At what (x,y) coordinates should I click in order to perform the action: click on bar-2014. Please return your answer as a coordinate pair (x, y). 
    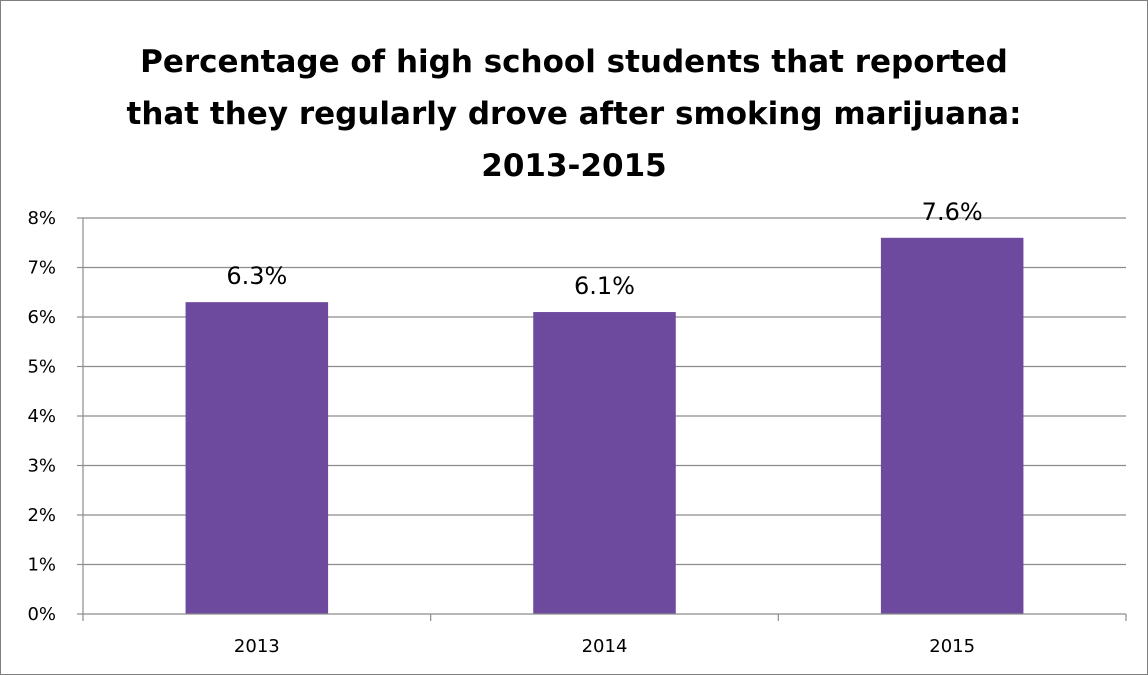
    Looking at the image, I should click on (604, 463).